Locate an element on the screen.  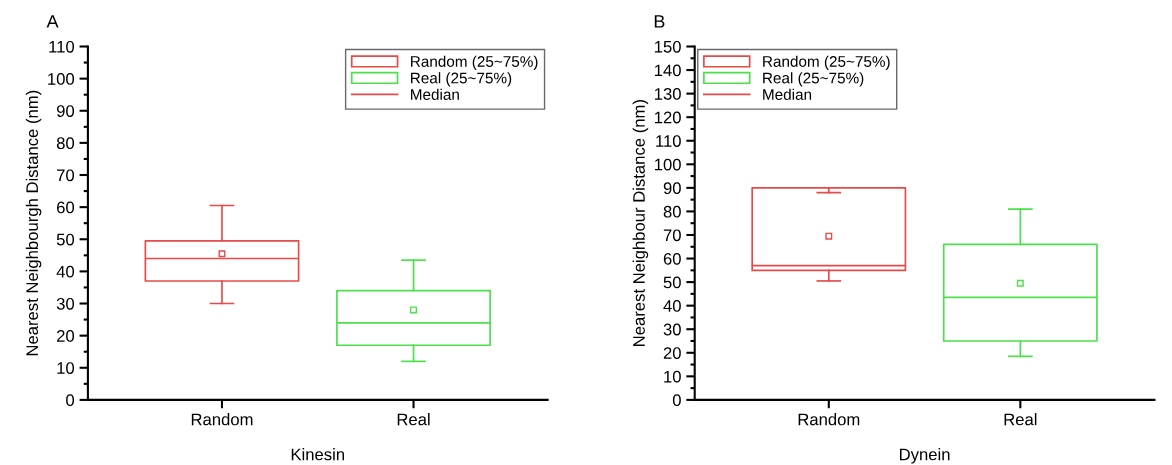
y-tick-label: 150 is located at coordinates (667, 46).